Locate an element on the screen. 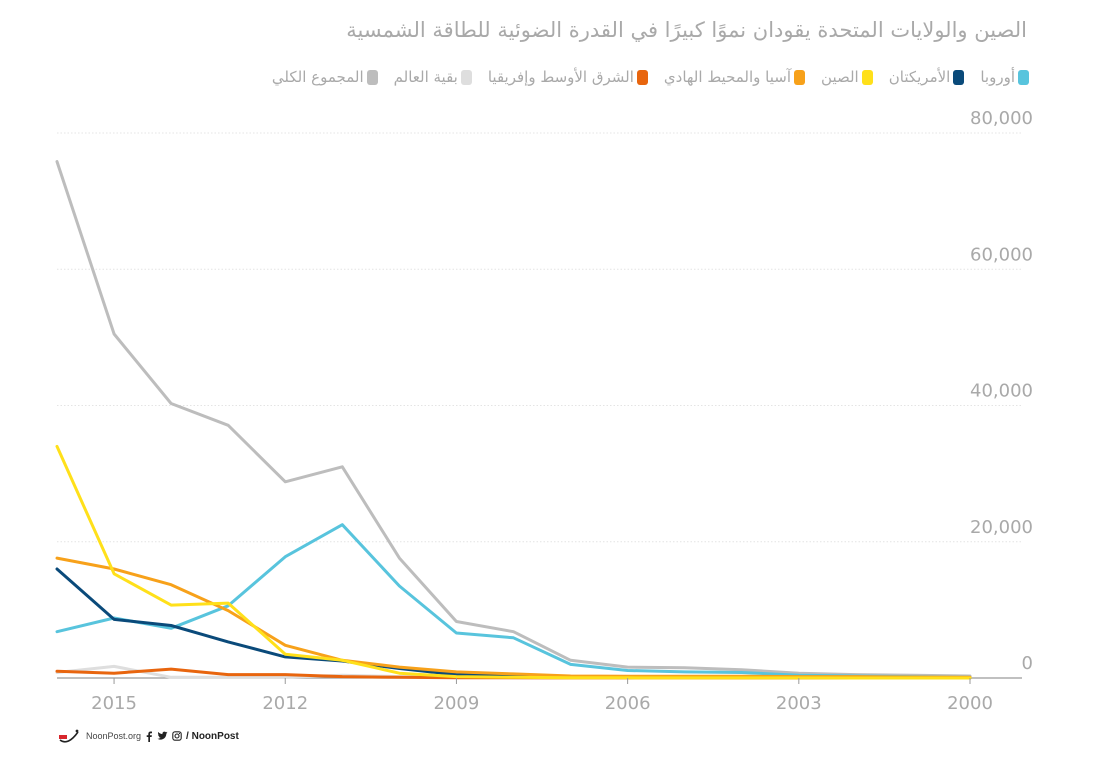  x-tick-label: 2009 is located at coordinates (457, 703).